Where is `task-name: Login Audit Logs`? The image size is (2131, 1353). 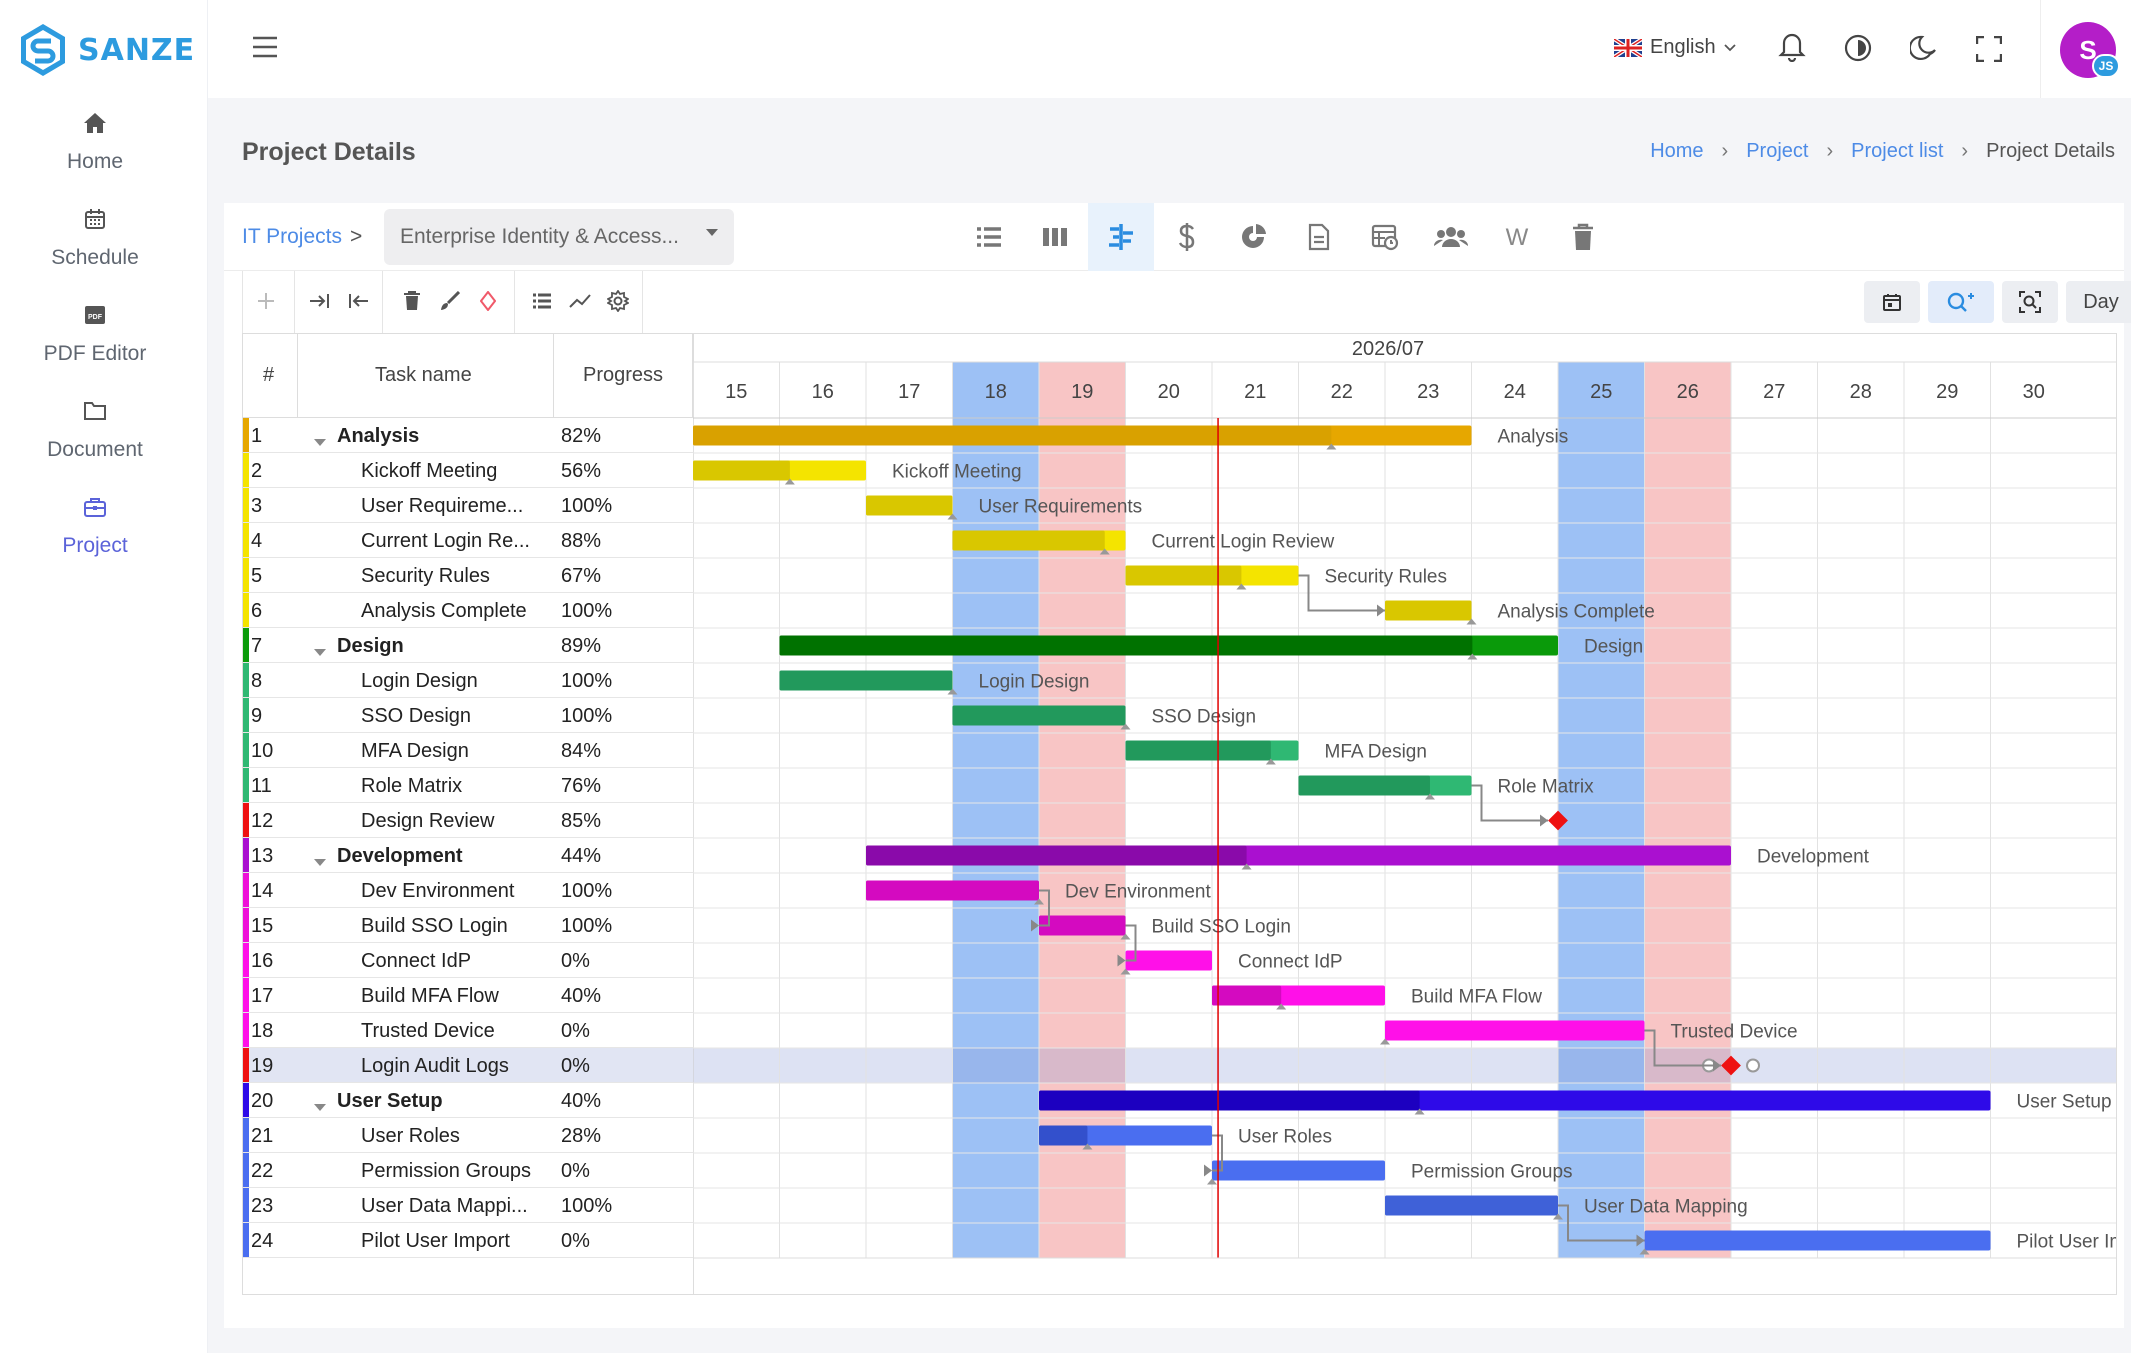 task-name: Login Audit Logs is located at coordinates (435, 1066).